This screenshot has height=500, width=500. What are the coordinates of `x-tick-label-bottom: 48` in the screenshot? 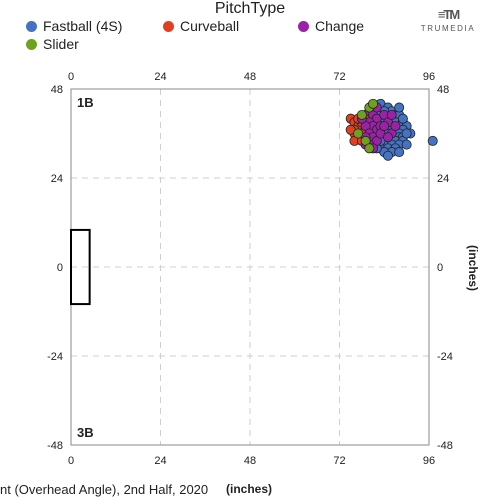 It's located at (250, 461).